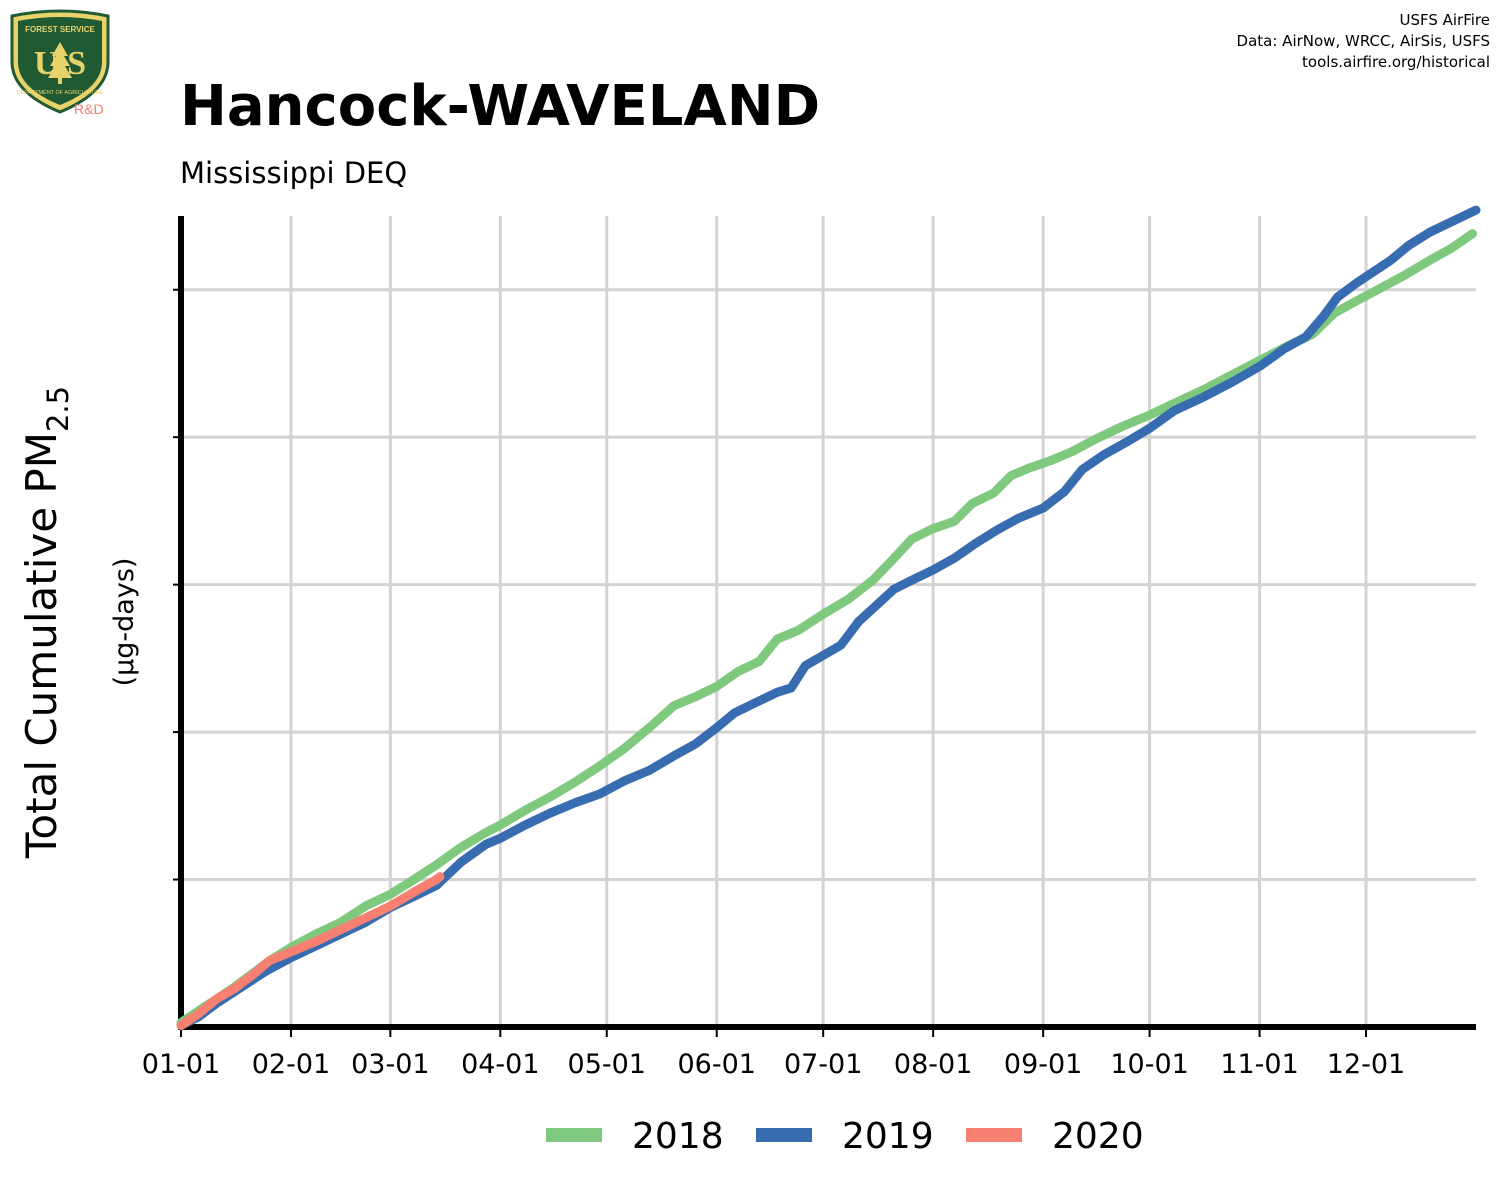 This screenshot has width=1500, height=1200. Describe the element at coordinates (888, 1136) in the screenshot. I see `legend-label-2019: 2019` at that location.